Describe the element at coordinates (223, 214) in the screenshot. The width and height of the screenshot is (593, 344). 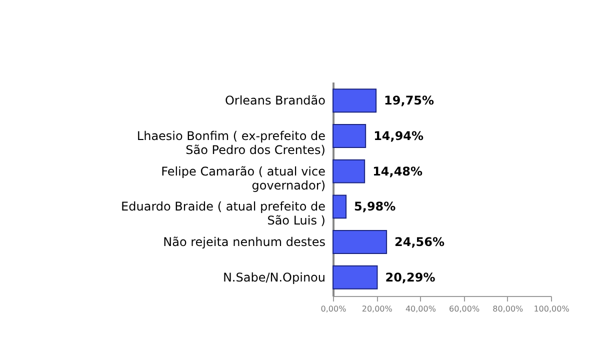
I see `y-tick-label: Eduardo Braide ( atual prefeito de São Luis )` at that location.